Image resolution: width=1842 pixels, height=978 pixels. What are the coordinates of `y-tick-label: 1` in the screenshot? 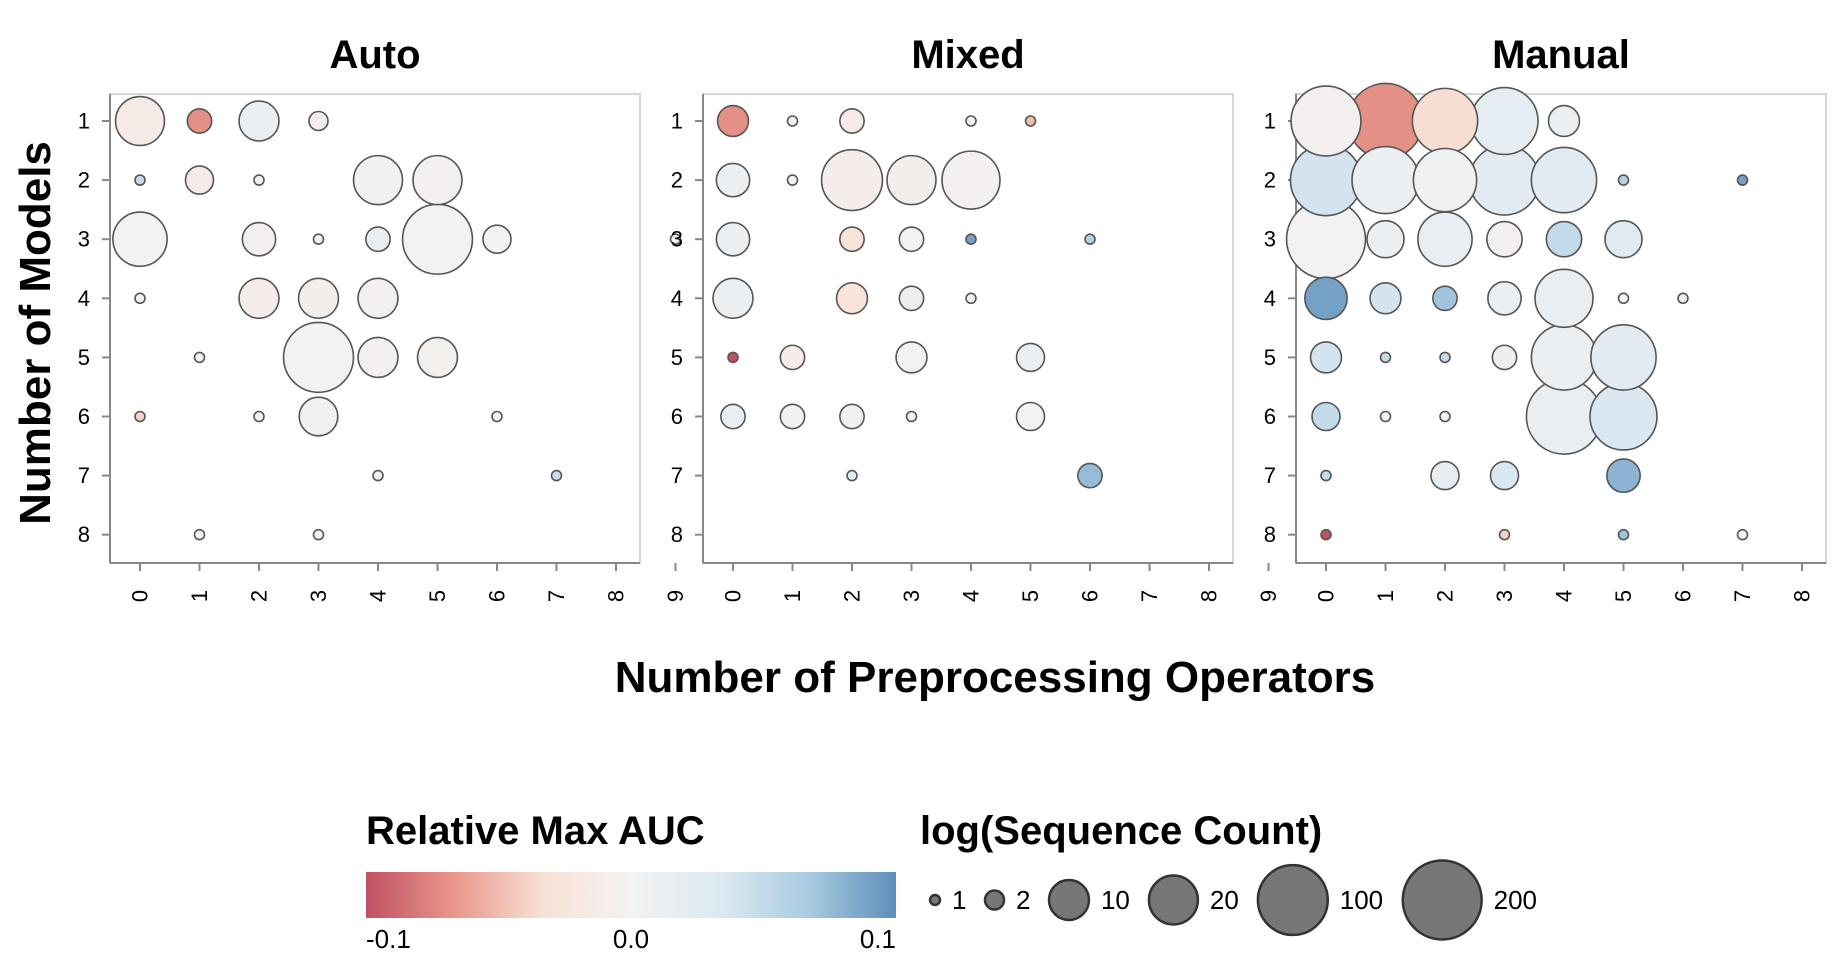 It's located at (677, 121).